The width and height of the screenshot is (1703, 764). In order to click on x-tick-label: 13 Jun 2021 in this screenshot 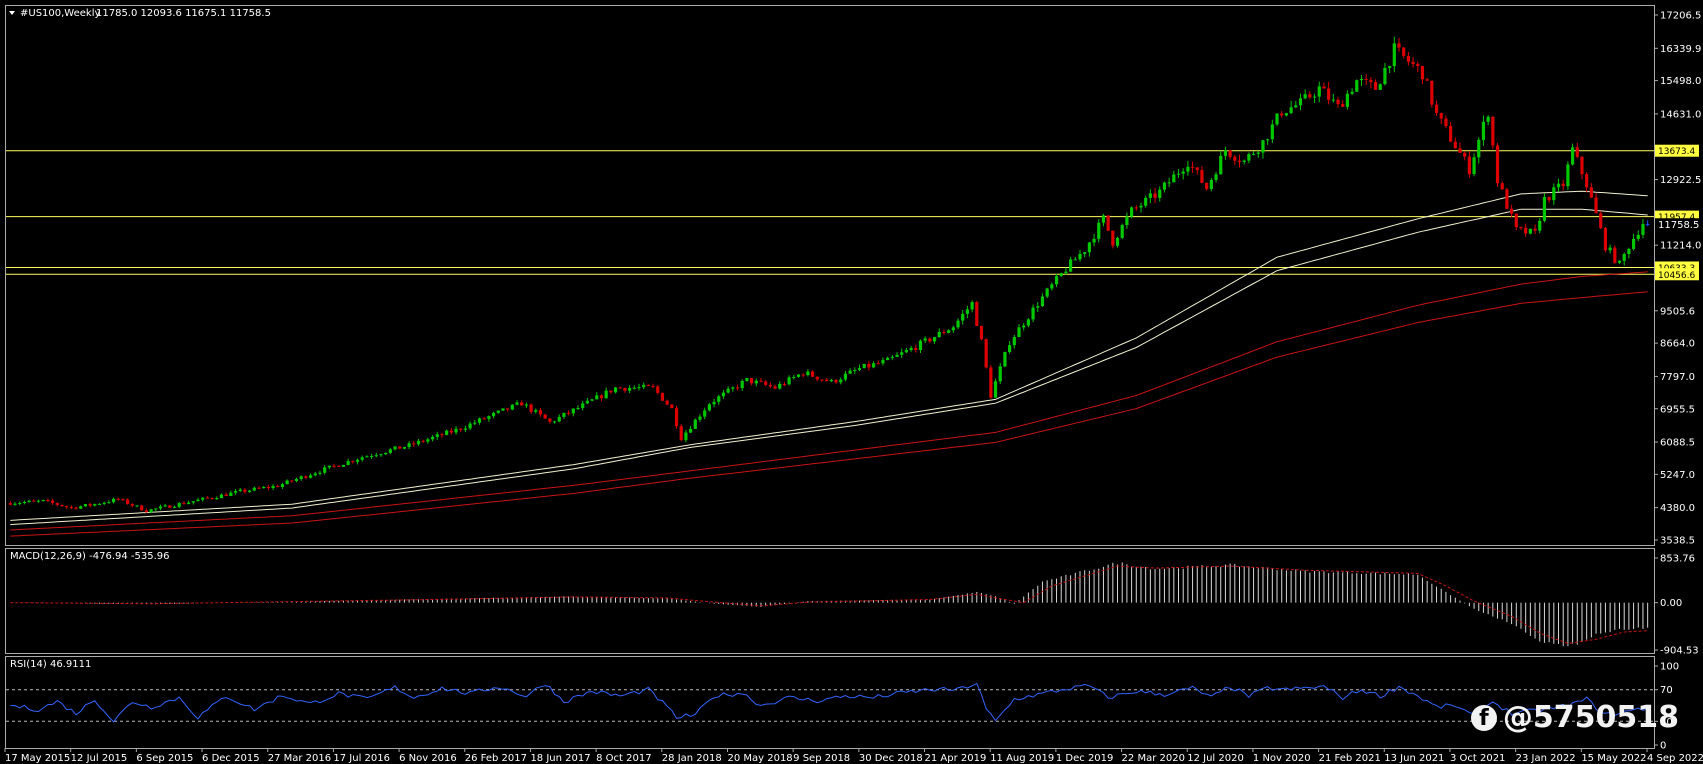, I will do `click(1414, 758)`.